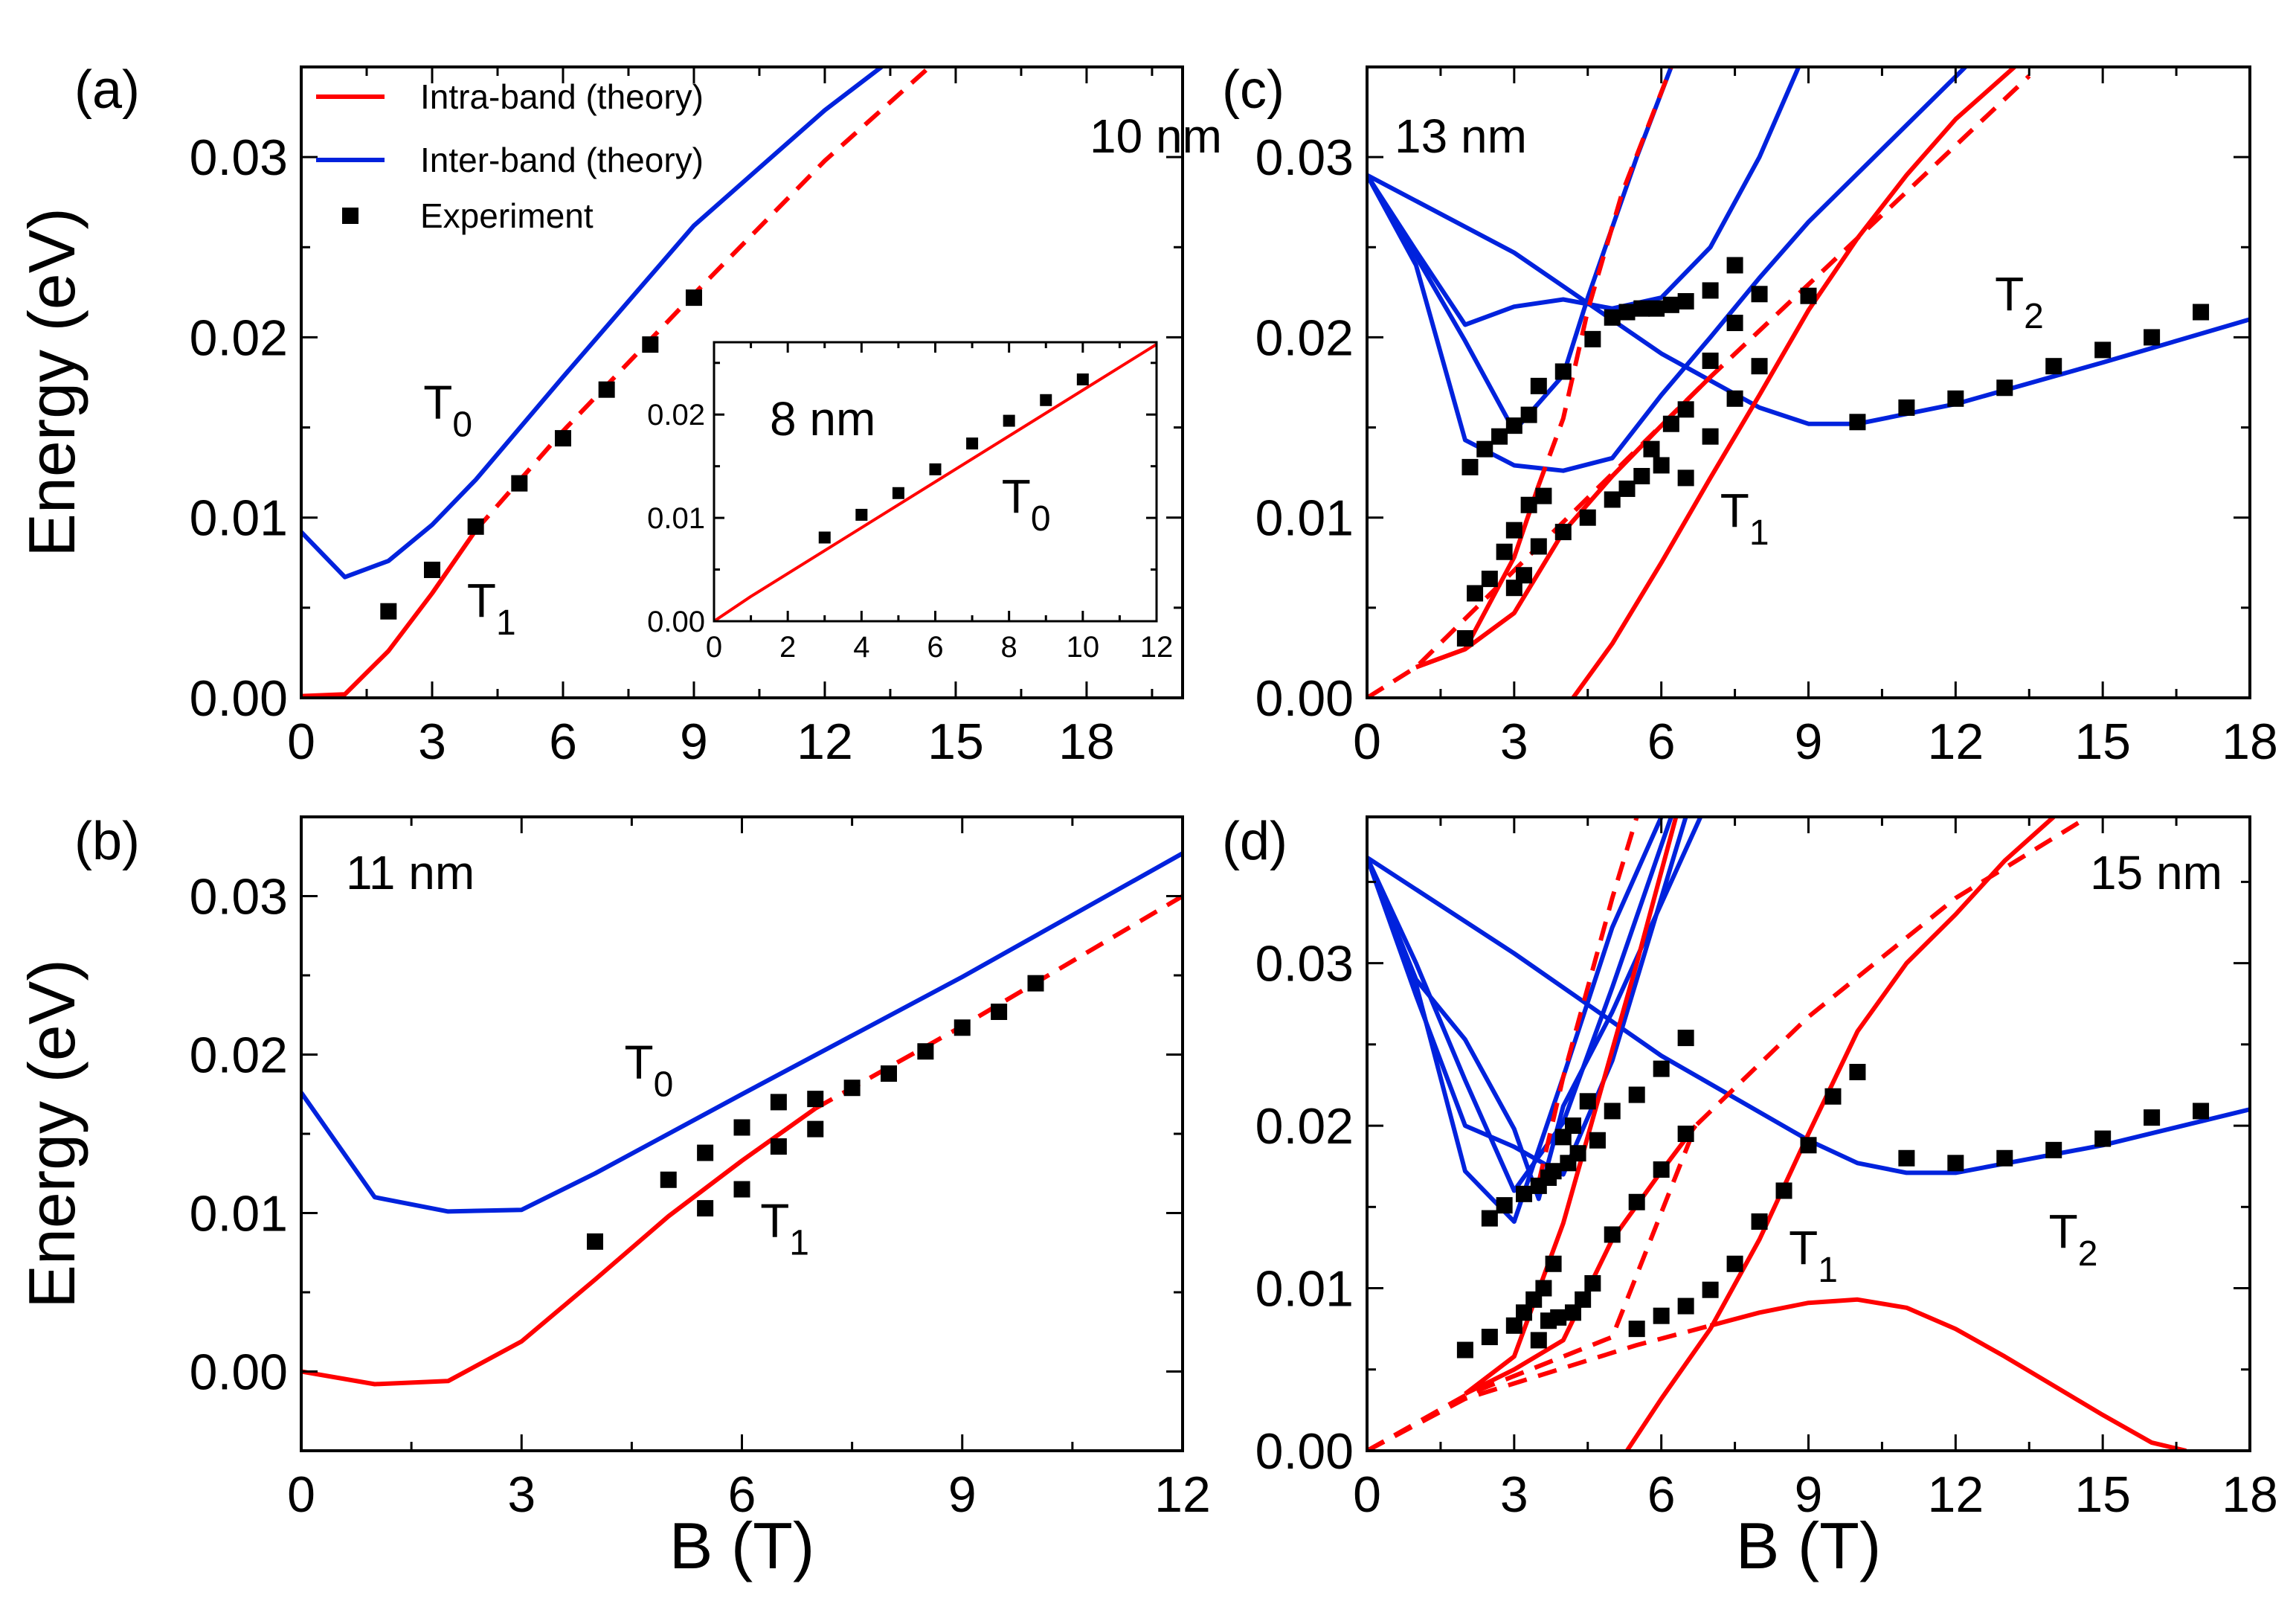  What do you see at coordinates (1956, 741) in the screenshot?
I see `c-xtick-label-4: 12` at bounding box center [1956, 741].